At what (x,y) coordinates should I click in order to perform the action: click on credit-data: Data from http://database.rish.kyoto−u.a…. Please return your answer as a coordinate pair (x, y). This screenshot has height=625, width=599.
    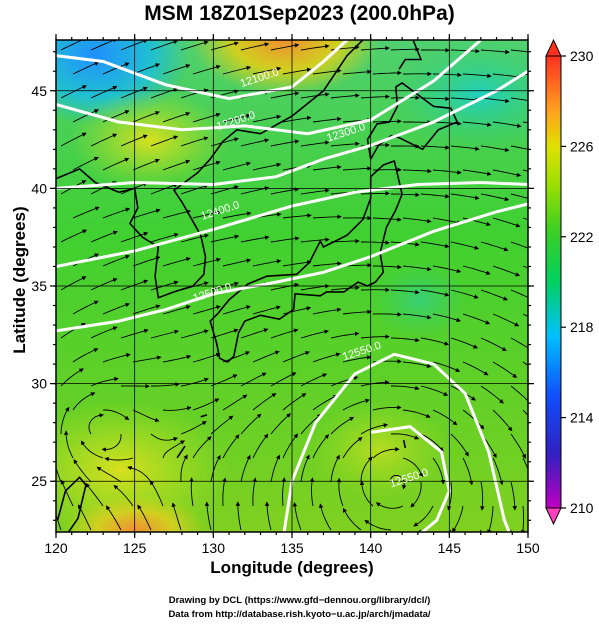
    Looking at the image, I should click on (299, 614).